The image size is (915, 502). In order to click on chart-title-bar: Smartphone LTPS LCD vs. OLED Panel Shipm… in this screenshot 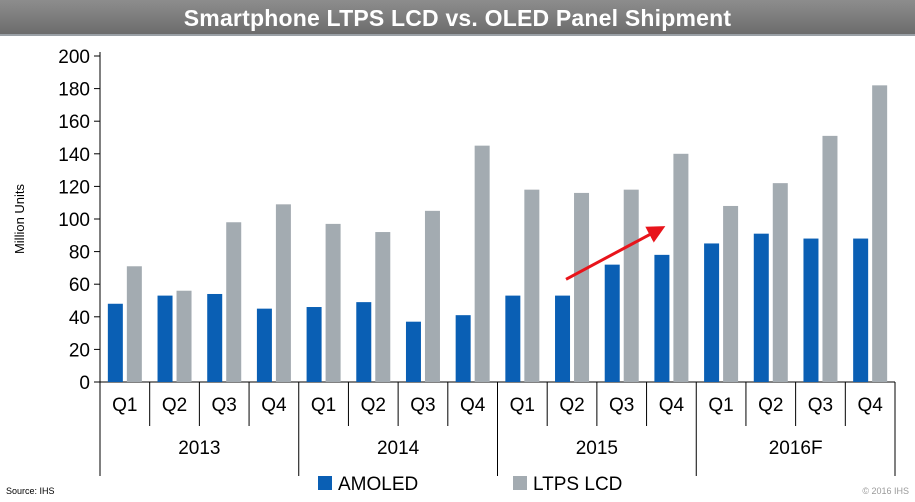, I will do `click(457, 18)`.